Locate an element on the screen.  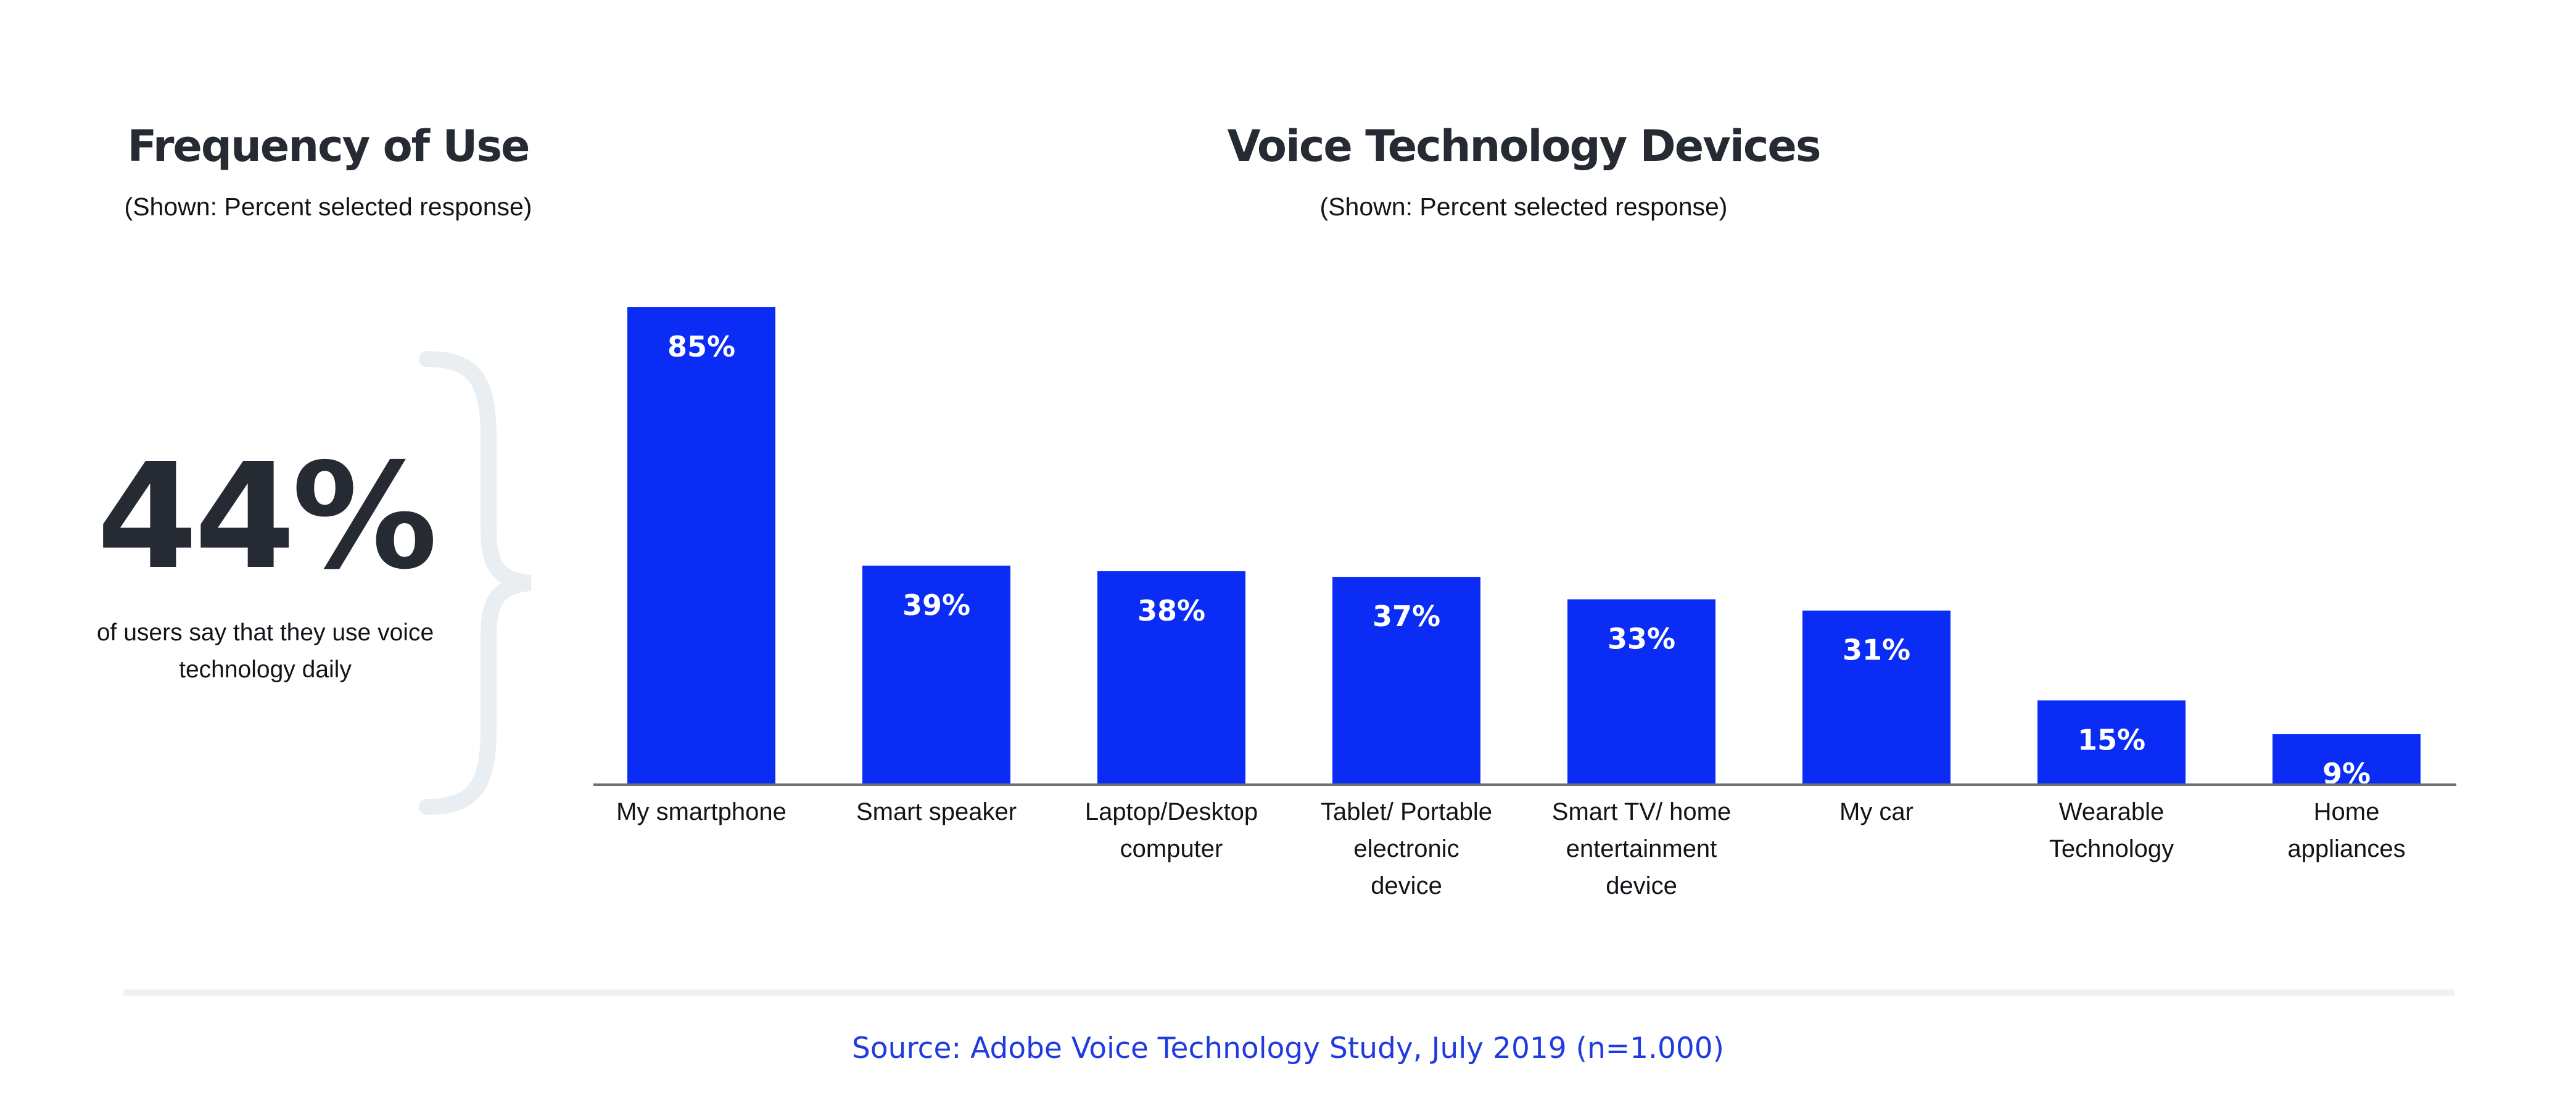
daily-usage-stat: 44% is located at coordinates (267, 516).